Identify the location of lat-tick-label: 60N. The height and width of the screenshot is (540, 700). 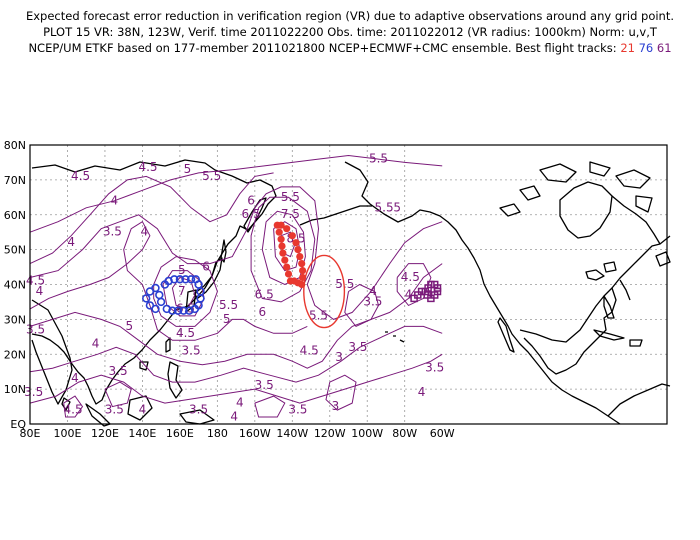
(15, 215).